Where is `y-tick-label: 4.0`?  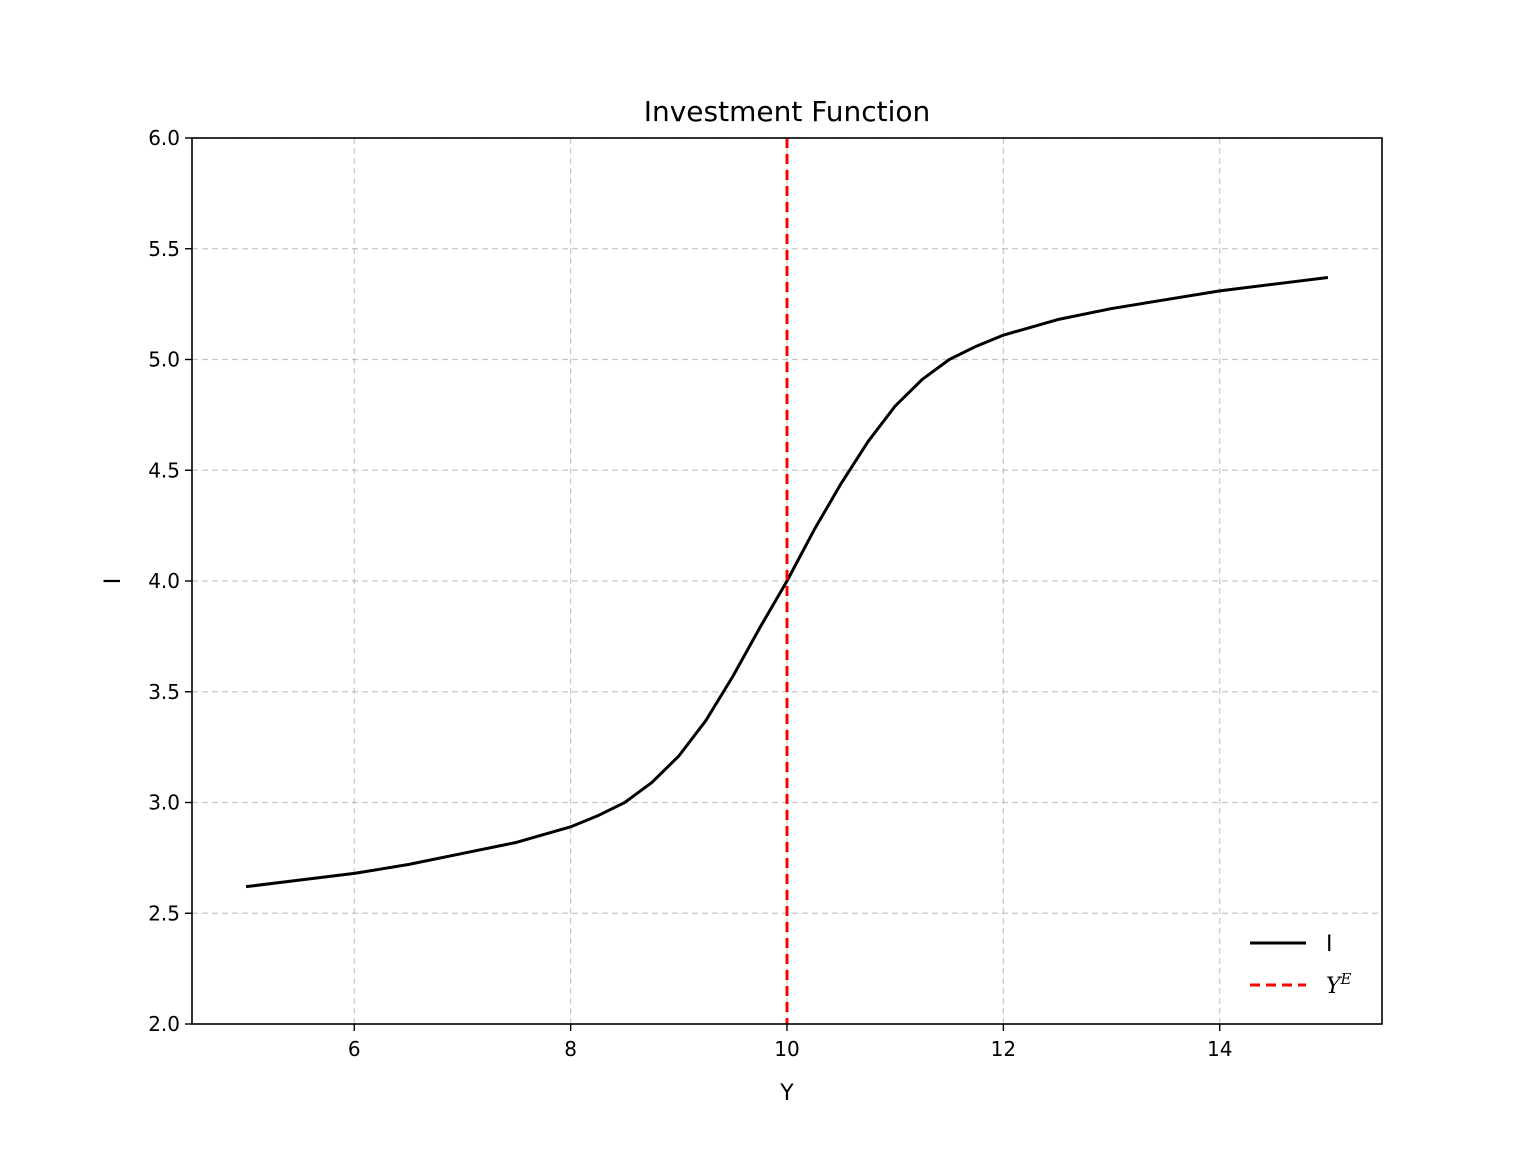
y-tick-label: 4.0 is located at coordinates (164, 581).